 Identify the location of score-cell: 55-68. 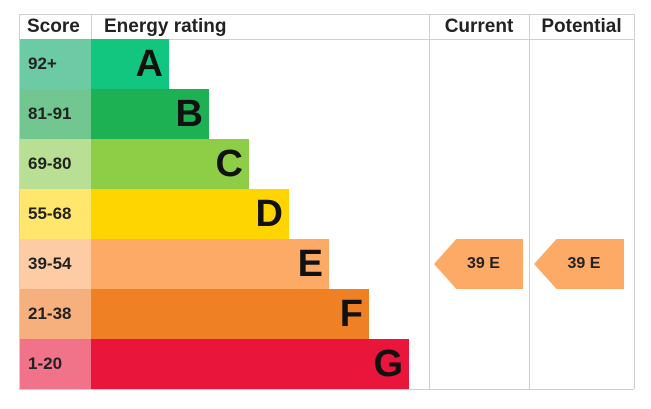
(55, 214).